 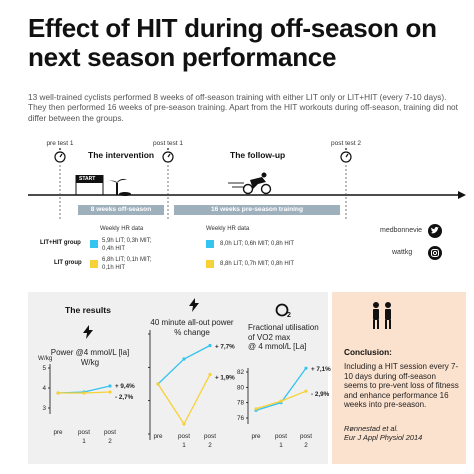 I want to click on chart2-x-label-2: 2, so click(x=210, y=445).